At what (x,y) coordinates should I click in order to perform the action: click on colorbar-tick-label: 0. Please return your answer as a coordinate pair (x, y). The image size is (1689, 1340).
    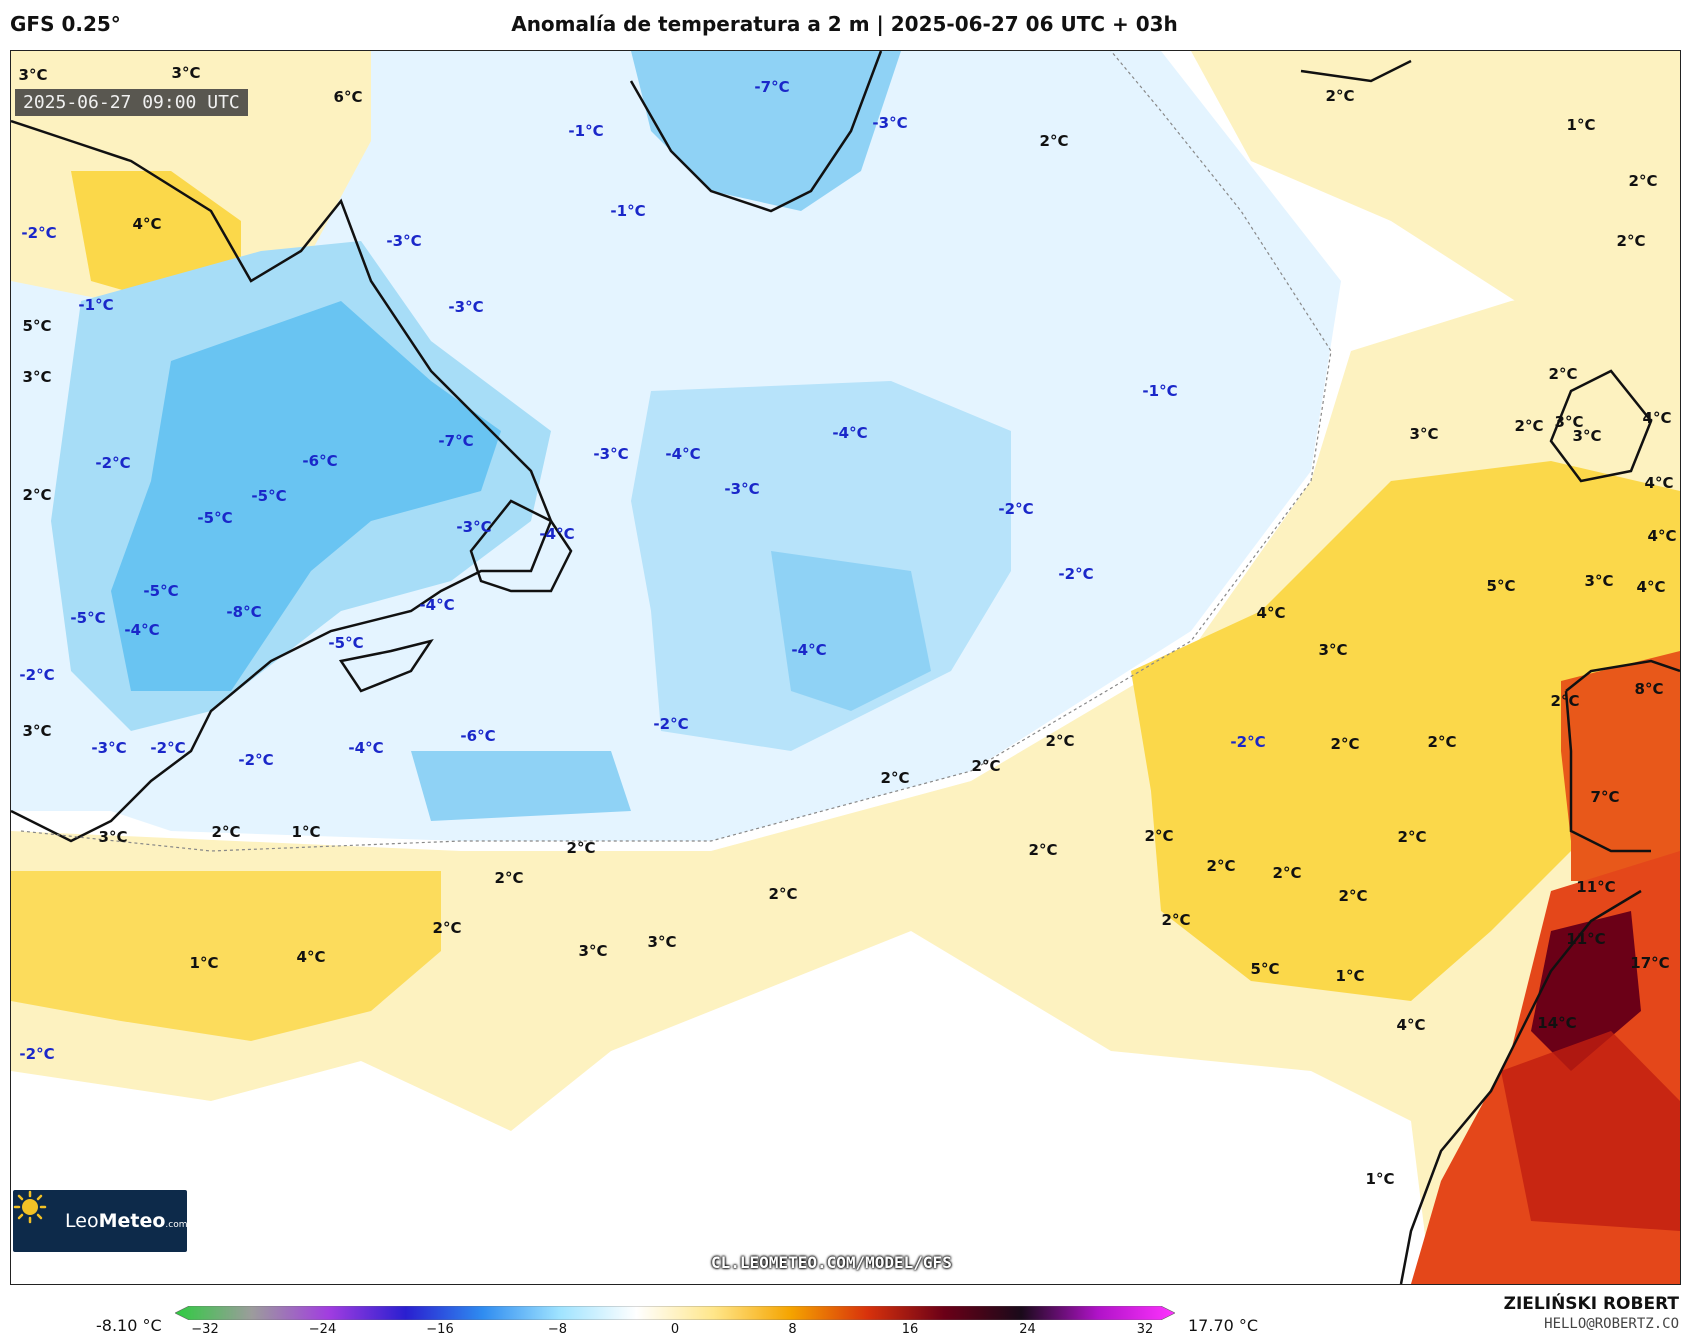
    Looking at the image, I should click on (675, 1329).